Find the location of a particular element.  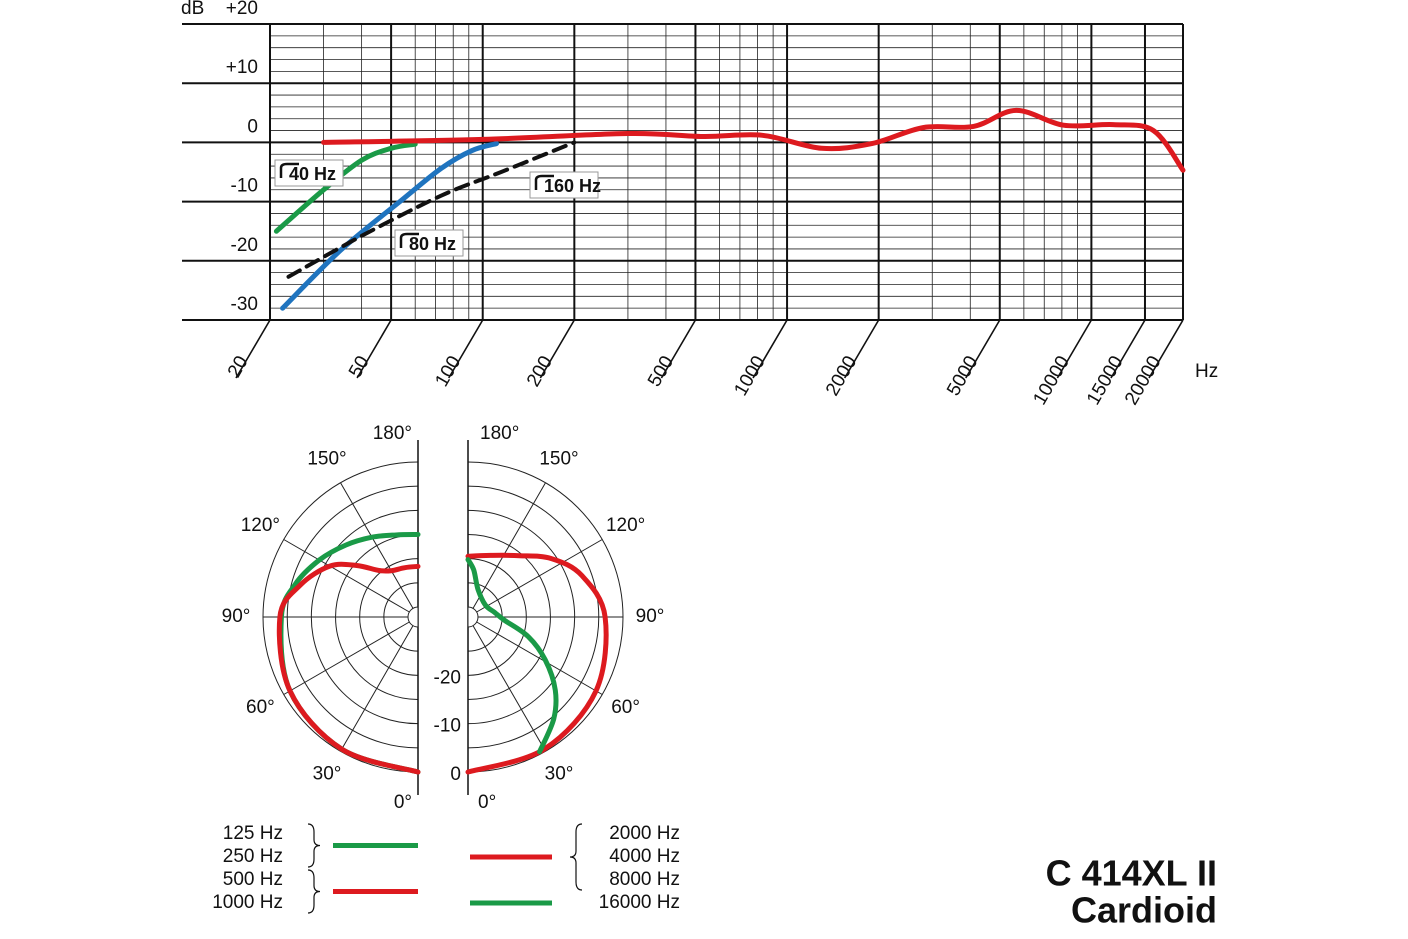

r-tick-label: -10 is located at coordinates (447, 726).